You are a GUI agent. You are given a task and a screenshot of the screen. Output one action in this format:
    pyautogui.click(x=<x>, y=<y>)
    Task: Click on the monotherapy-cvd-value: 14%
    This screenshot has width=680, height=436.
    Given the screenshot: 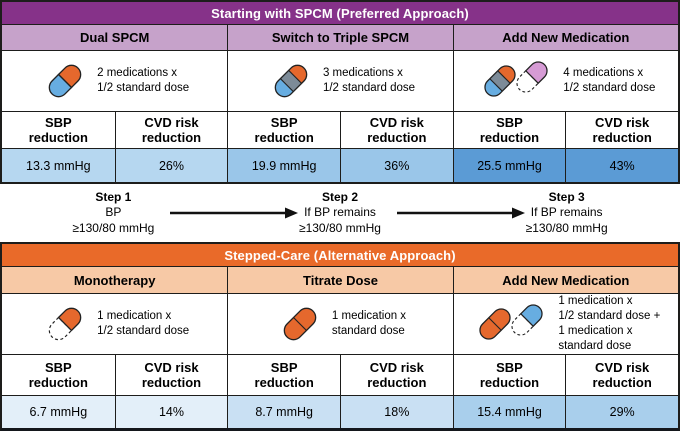 What is the action you would take?
    pyautogui.click(x=171, y=412)
    